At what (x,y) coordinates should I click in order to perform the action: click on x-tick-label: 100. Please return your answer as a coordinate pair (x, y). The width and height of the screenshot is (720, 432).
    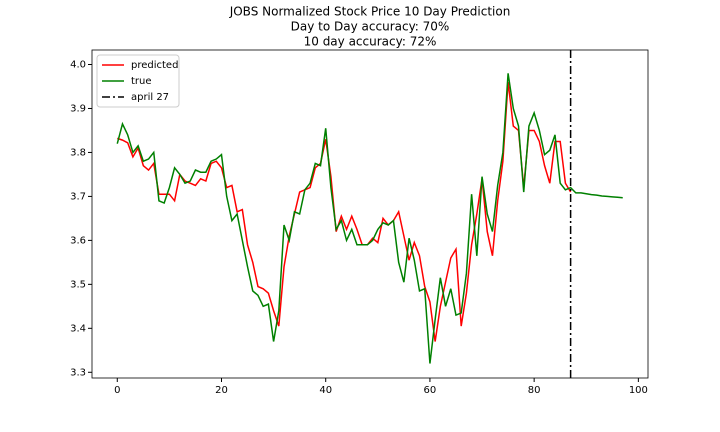
    Looking at the image, I should click on (638, 390).